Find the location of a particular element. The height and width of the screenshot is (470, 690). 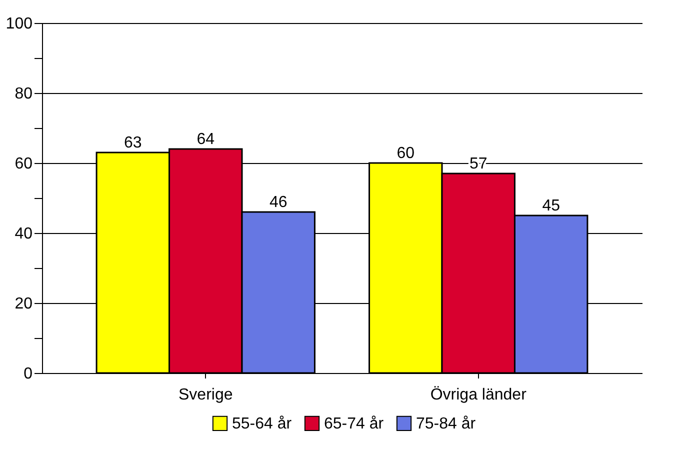

data-label: 60 is located at coordinates (405, 153).